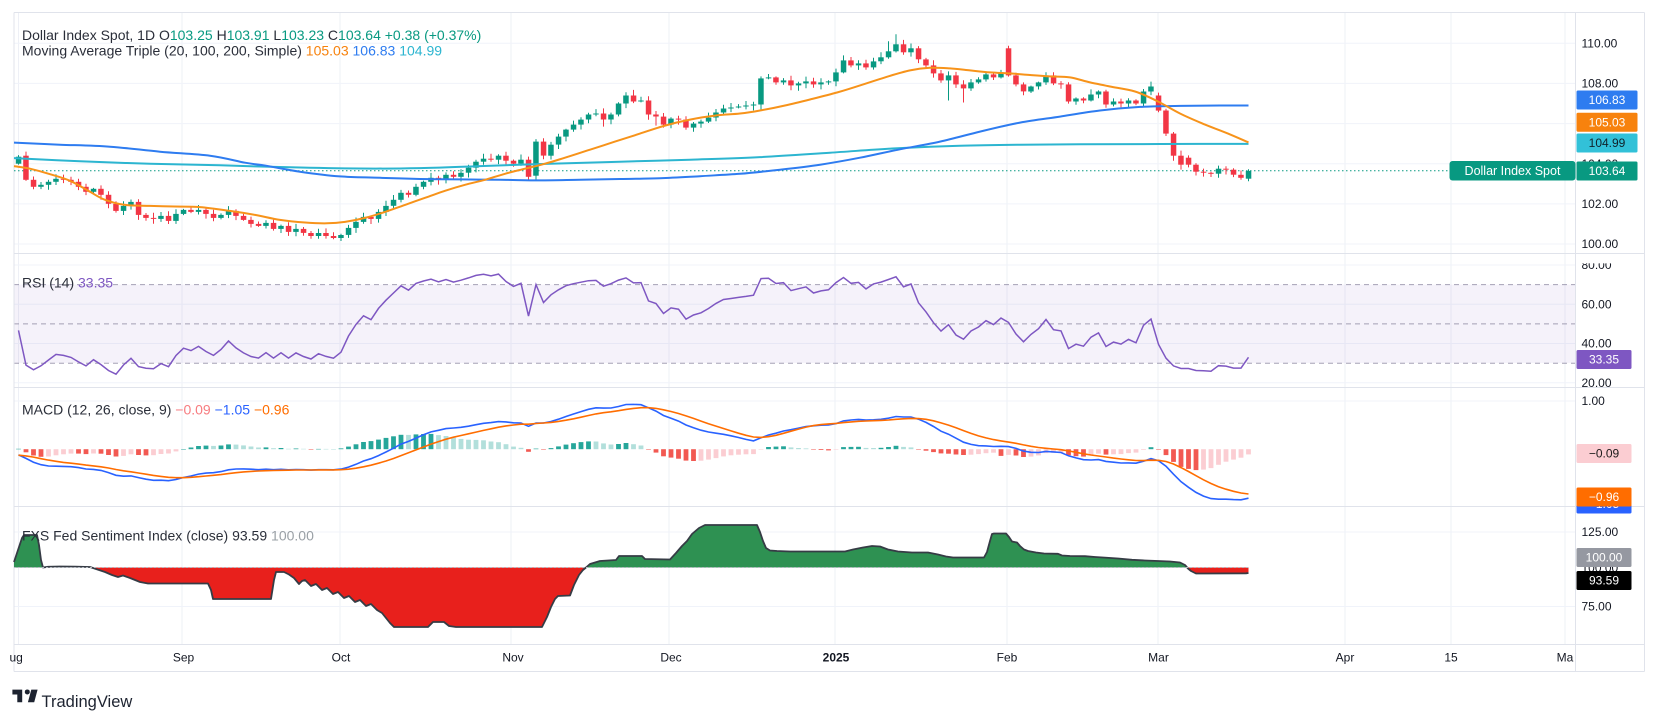 The height and width of the screenshot is (718, 1656). Describe the element at coordinates (670, 658) in the screenshot. I see `svg-text: Dec` at that location.